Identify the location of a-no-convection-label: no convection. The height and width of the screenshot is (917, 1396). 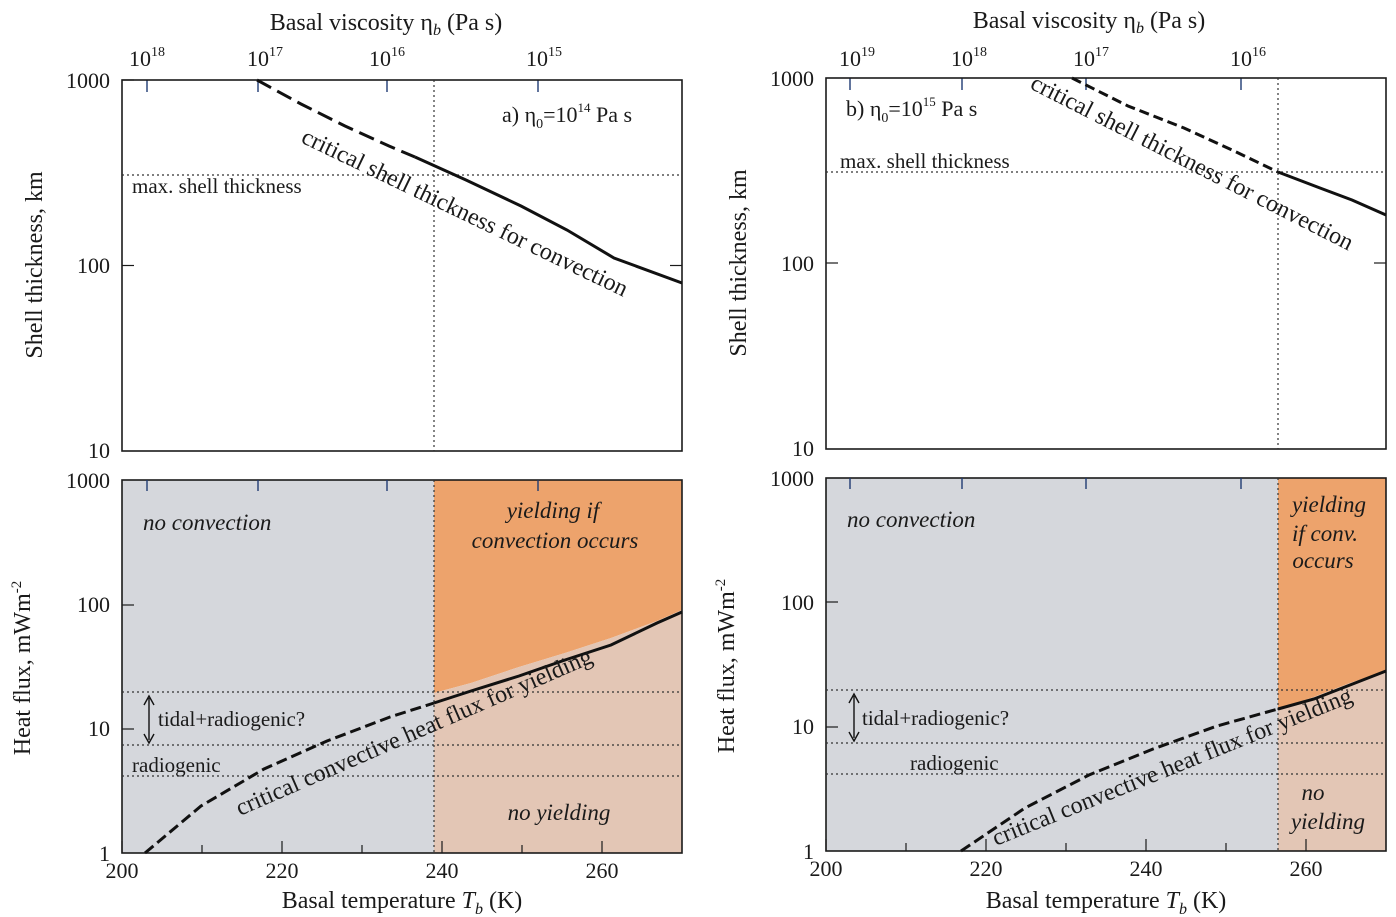
(207, 522).